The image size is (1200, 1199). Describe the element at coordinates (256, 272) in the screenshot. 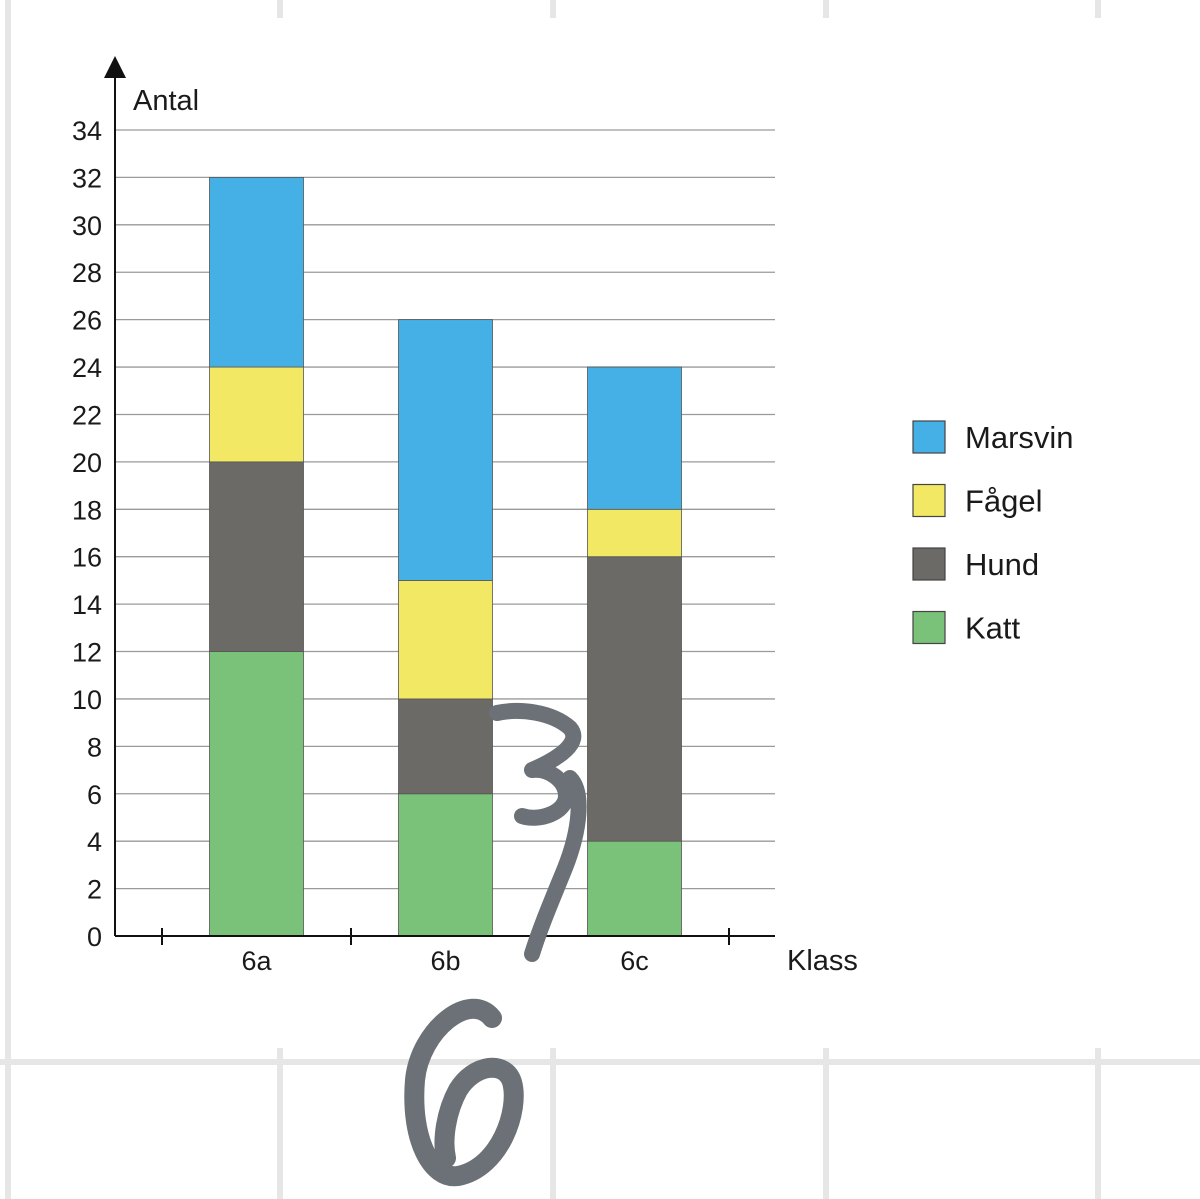

I see `bar-segment-marsvin-6a` at that location.